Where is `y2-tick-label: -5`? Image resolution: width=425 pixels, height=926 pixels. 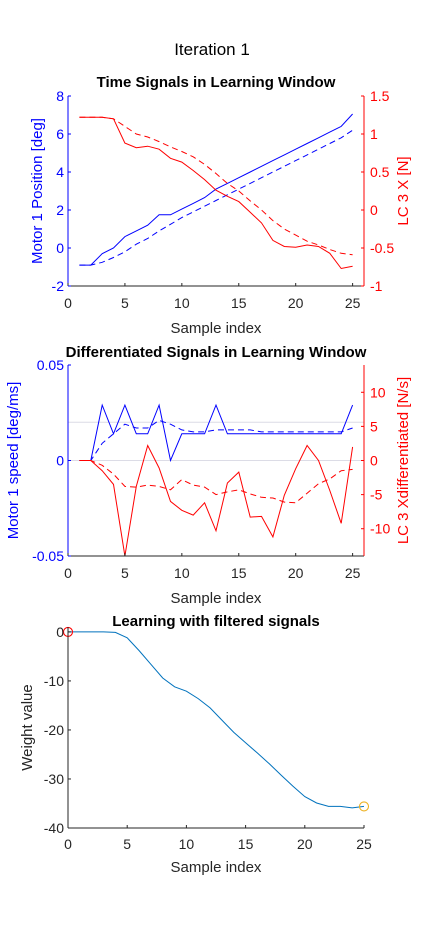 y2-tick-label: -5 is located at coordinates (376, 495).